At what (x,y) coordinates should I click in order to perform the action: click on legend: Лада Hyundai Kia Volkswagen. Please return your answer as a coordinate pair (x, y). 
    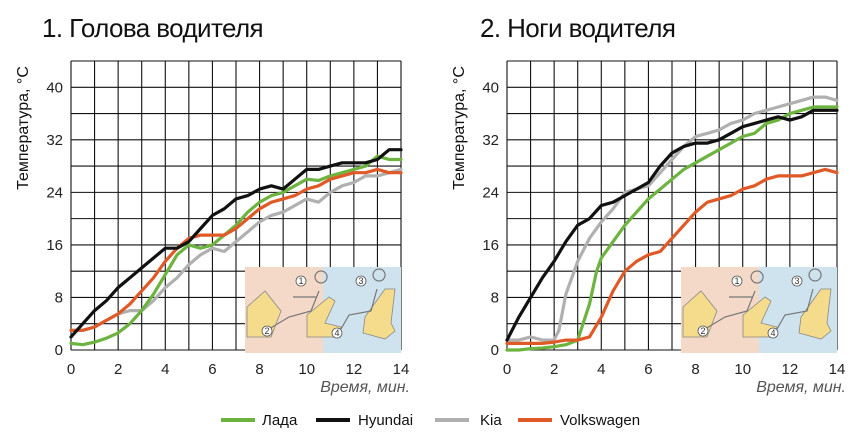
    Looking at the image, I should click on (430, 420).